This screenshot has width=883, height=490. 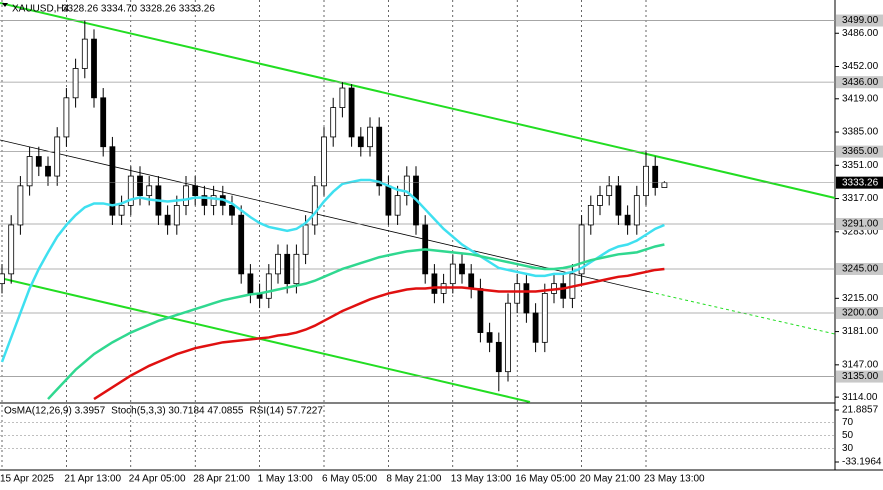 I want to click on x-tick-label: 13 May 13:00, so click(x=481, y=479).